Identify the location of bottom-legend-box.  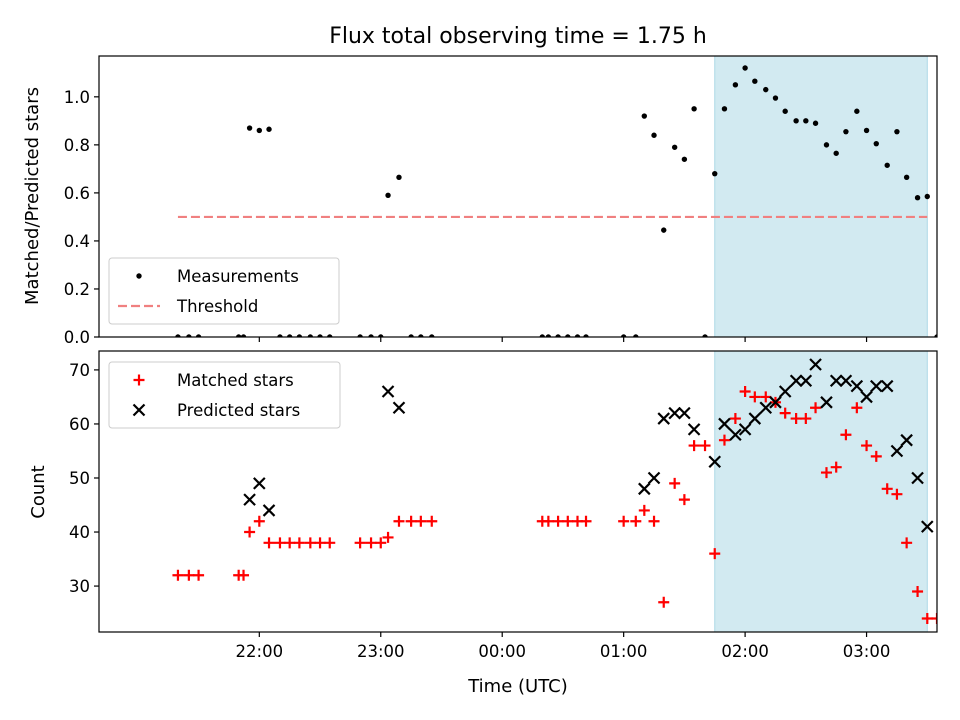
(224, 395).